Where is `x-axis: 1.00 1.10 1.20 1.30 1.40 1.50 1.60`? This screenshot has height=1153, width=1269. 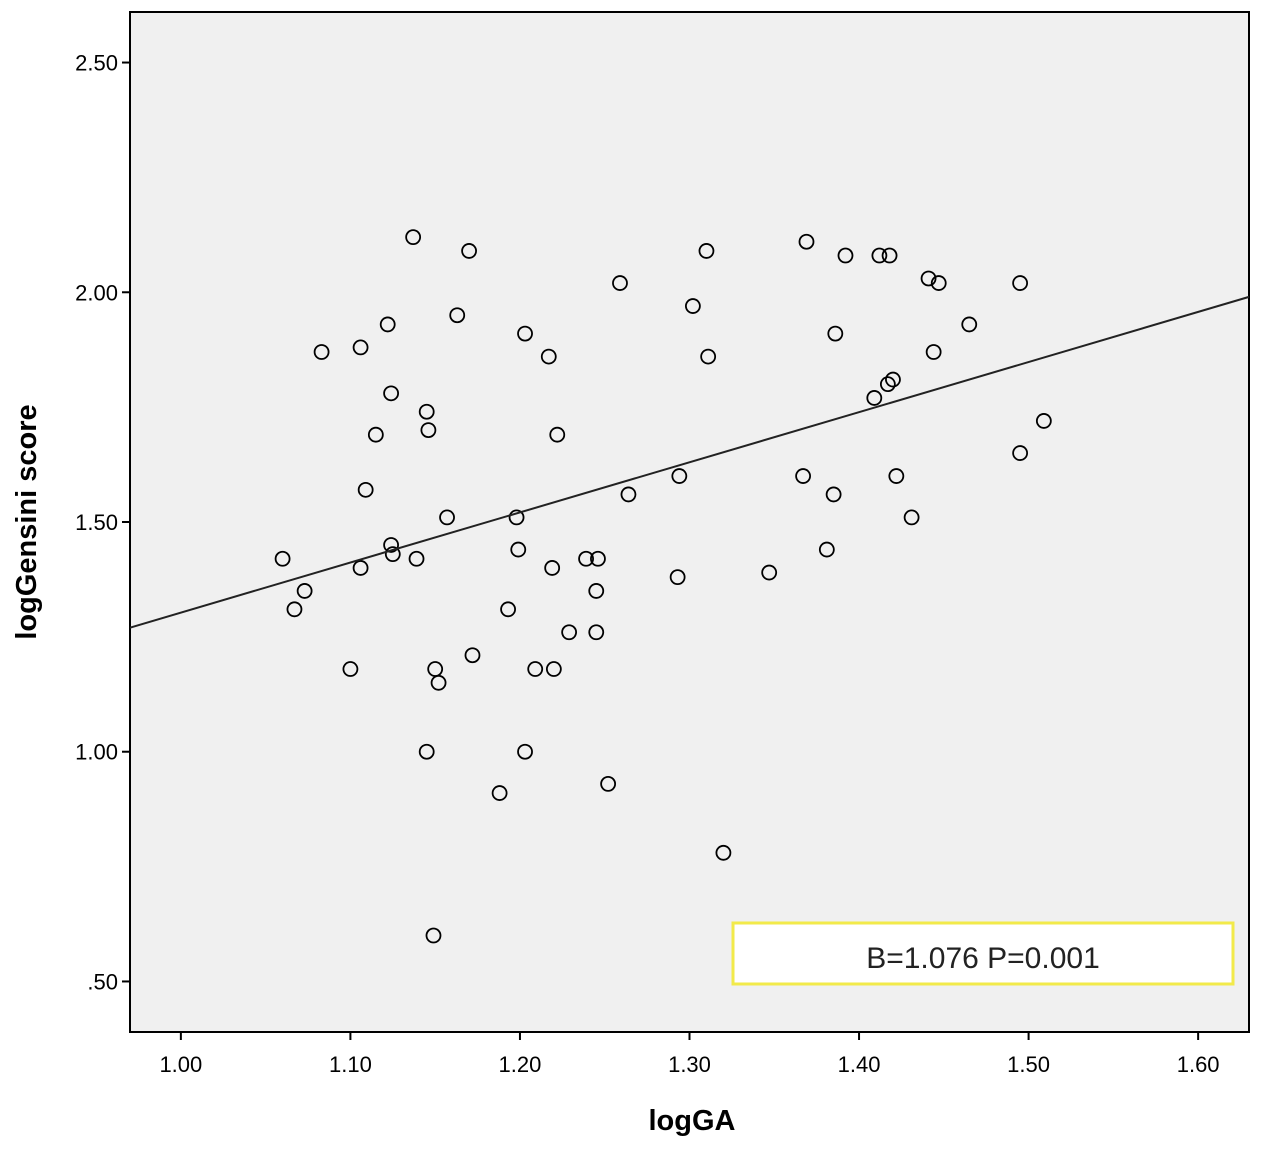
x-axis: 1.00 1.10 1.20 1.30 1.40 1.50 1.60 is located at coordinates (689, 1054).